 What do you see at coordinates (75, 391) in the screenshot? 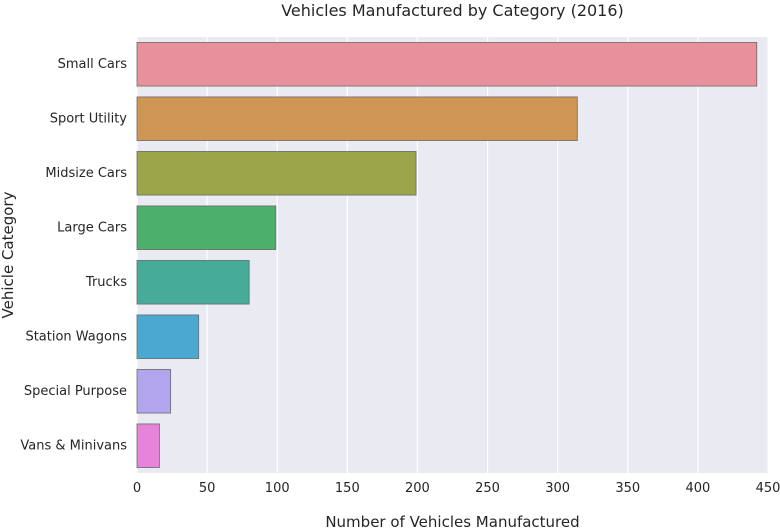
I see `y-tick-label: Special Purpose` at bounding box center [75, 391].